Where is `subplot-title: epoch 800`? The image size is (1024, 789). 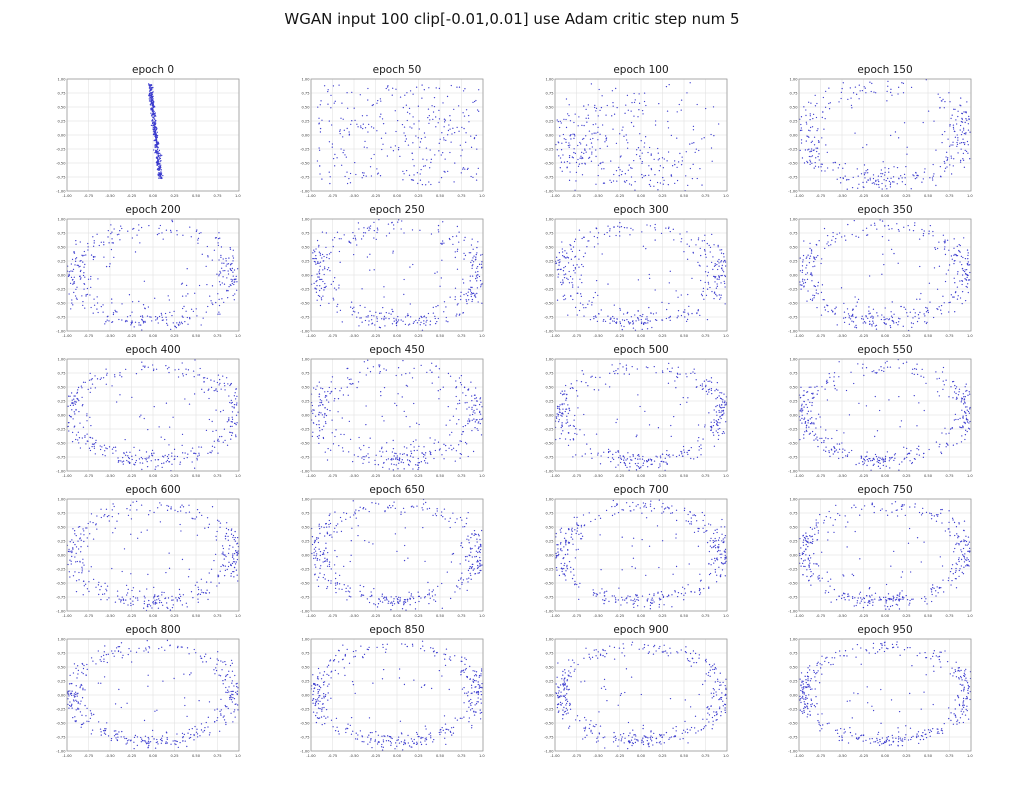
subplot-title: epoch 800 is located at coordinates (153, 630).